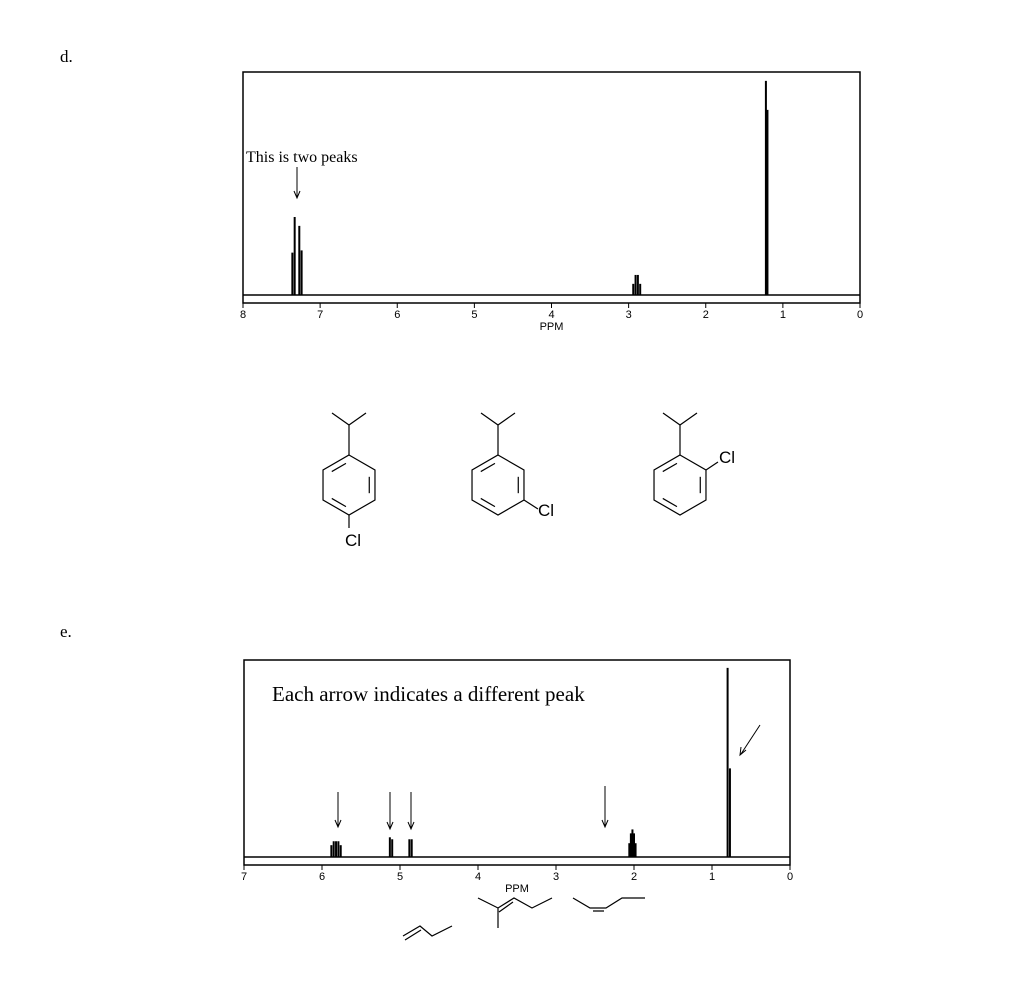 The image size is (1024, 990). Describe the element at coordinates (243, 315) in the screenshot. I see `tick-label: 8` at that location.